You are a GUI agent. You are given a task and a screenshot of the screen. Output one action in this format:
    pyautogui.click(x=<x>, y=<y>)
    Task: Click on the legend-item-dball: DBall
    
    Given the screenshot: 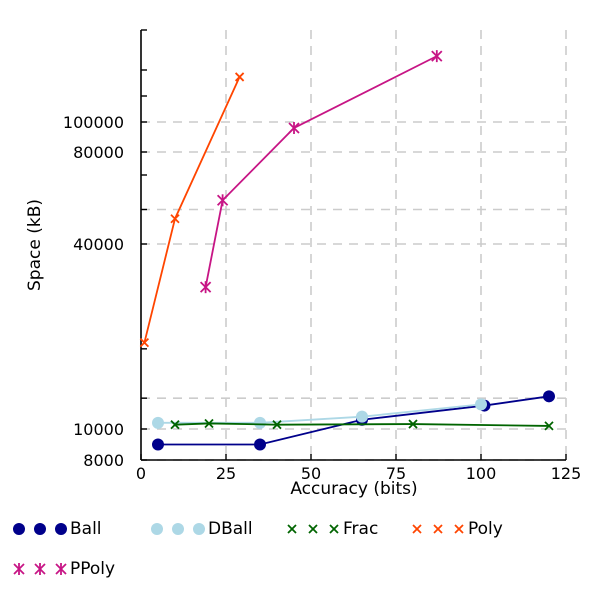 What is the action you would take?
    pyautogui.click(x=202, y=529)
    